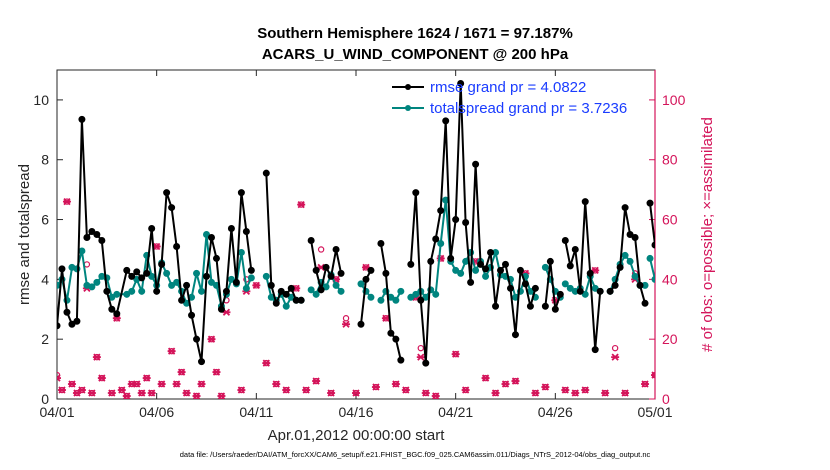 The height and width of the screenshot is (470, 830). Describe the element at coordinates (156, 412) in the screenshot. I see `x-tick-label: 04/06` at that location.